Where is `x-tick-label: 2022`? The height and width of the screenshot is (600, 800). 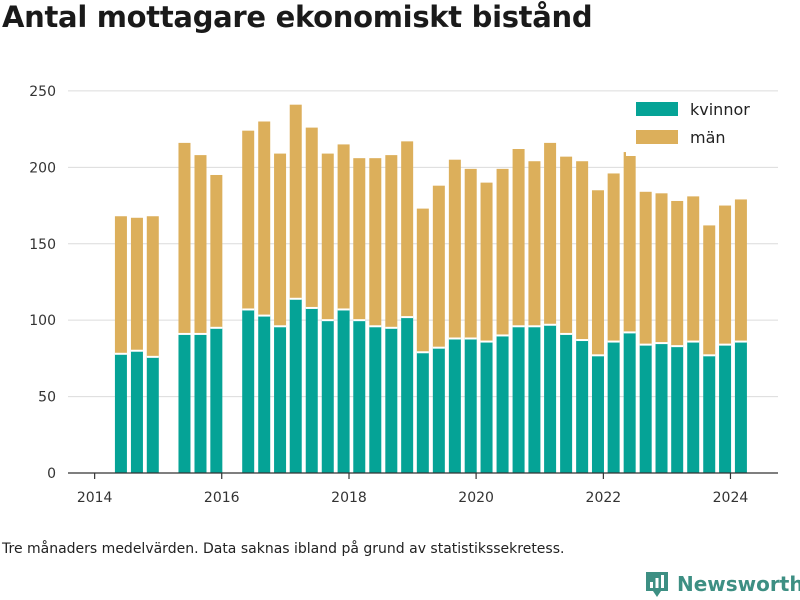 x-tick-label: 2022 is located at coordinates (604, 498).